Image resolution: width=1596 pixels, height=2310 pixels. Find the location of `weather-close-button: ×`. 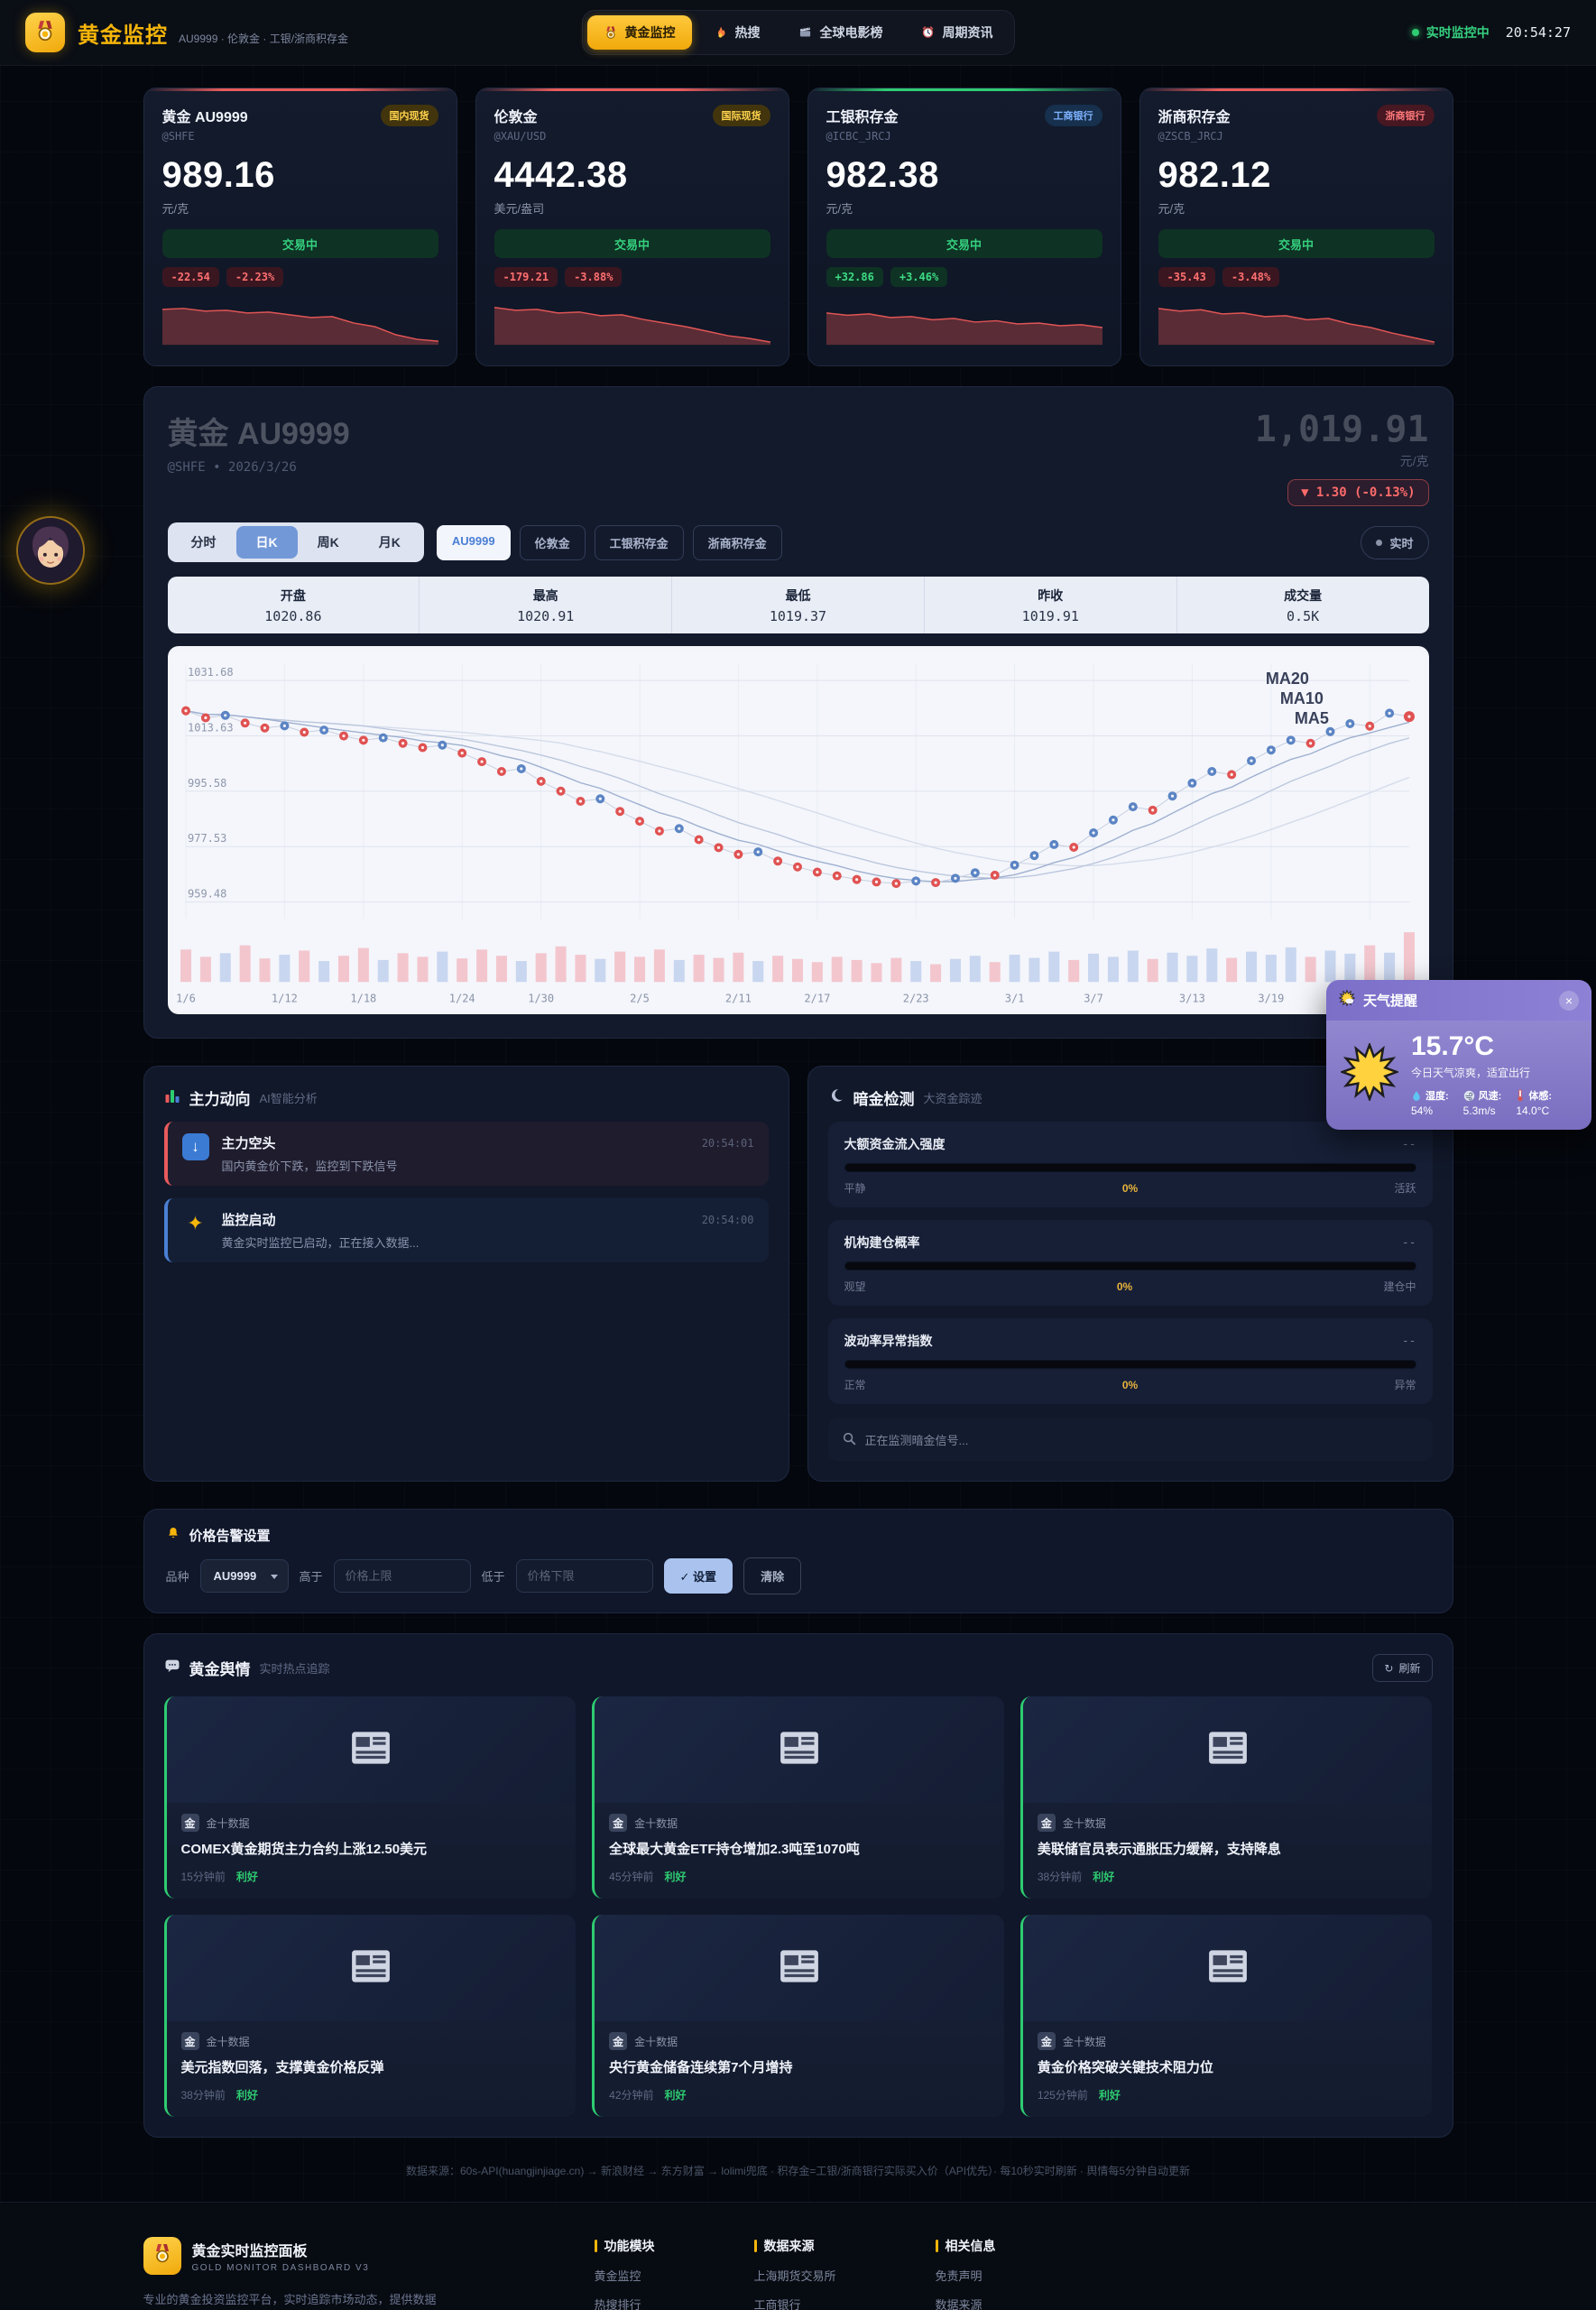

weather-close-button: × is located at coordinates (1569, 1001).